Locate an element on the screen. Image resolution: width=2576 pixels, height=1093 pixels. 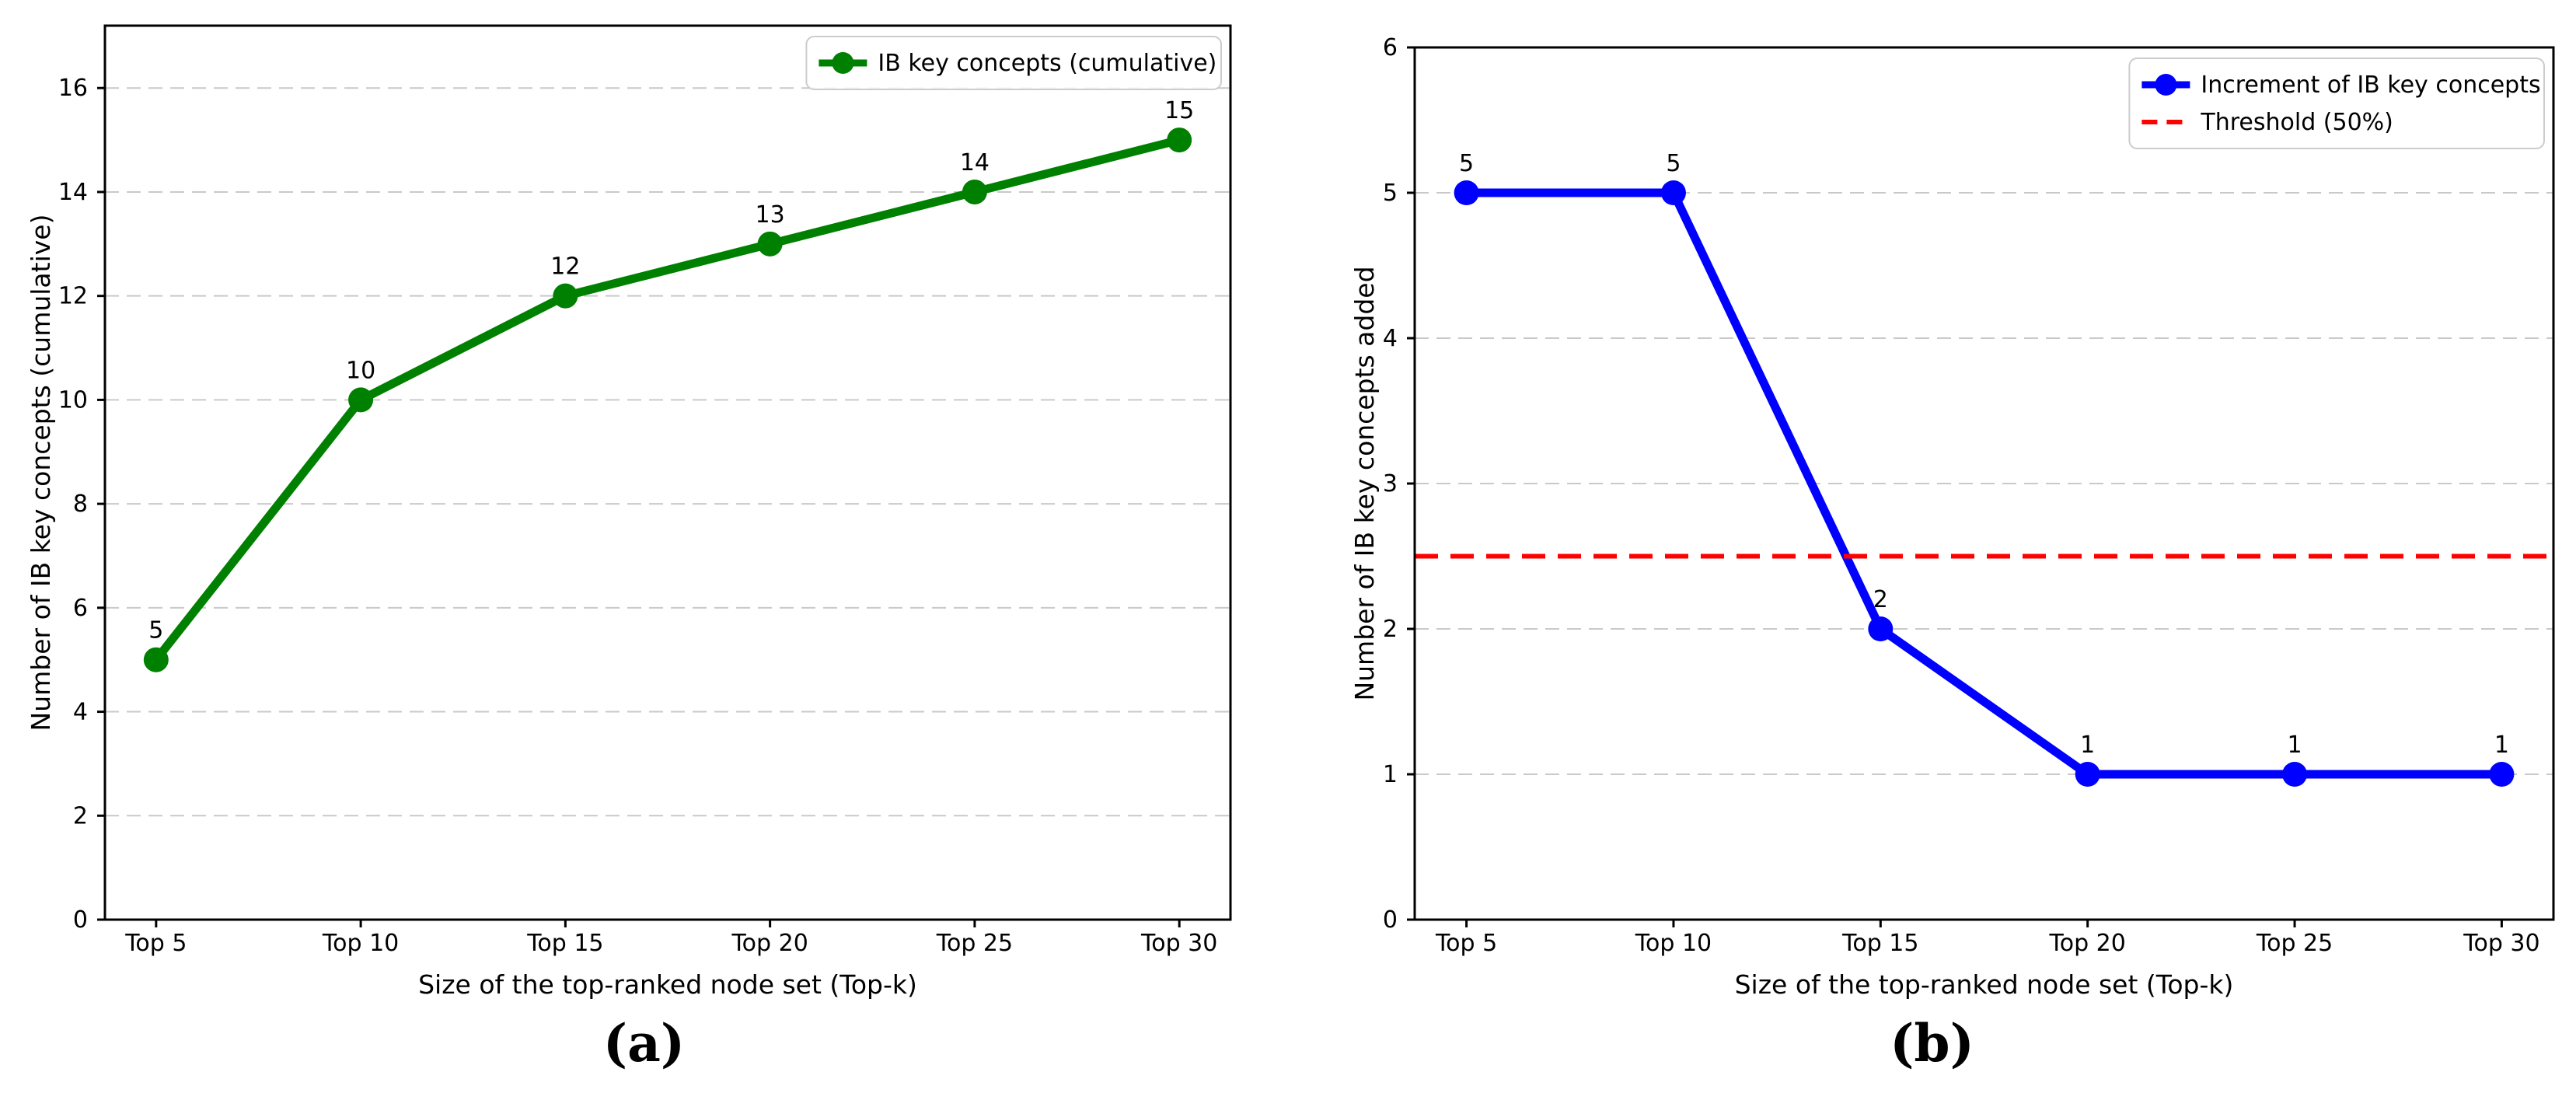
y-axis-label: Number of IB key concepts (cumulative) is located at coordinates (41, 473).